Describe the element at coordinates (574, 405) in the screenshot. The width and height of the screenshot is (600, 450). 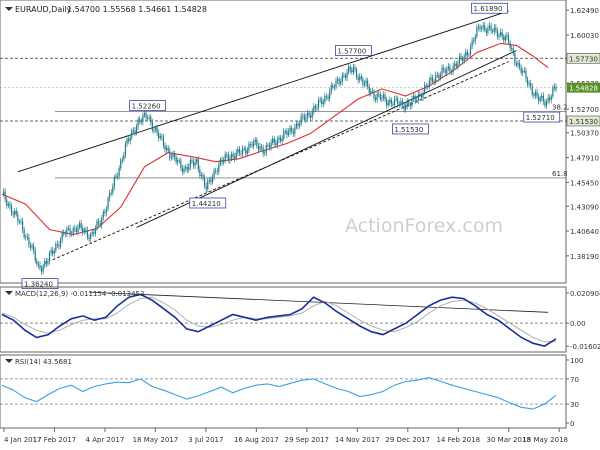
I see `rsi-tick-label: 30` at that location.